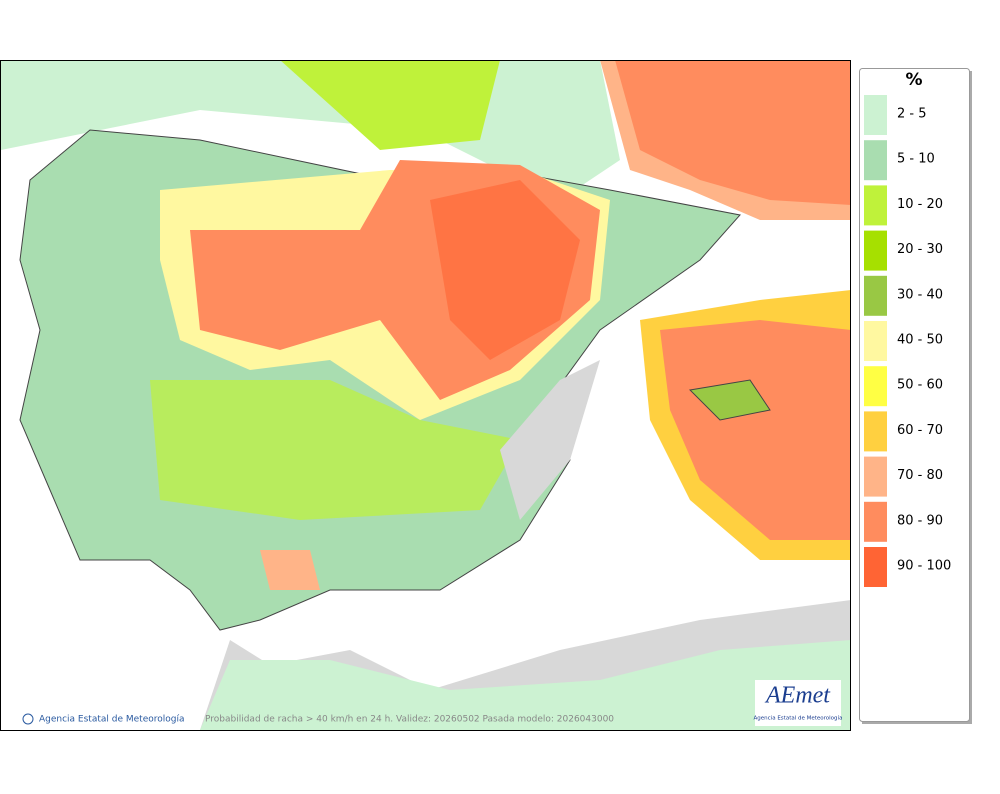 The image size is (1000, 794). I want to click on legend-label: 80 - 90, so click(920, 520).